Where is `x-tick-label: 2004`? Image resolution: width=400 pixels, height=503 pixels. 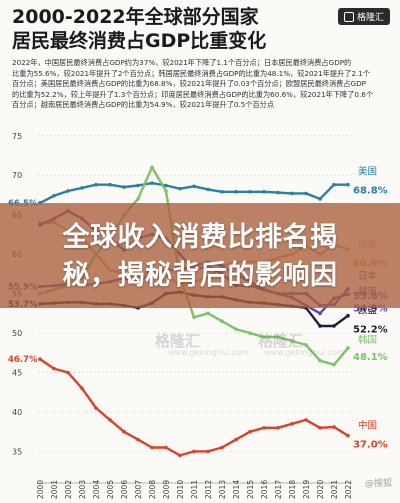 x-tick-label: 2004 is located at coordinates (96, 489).